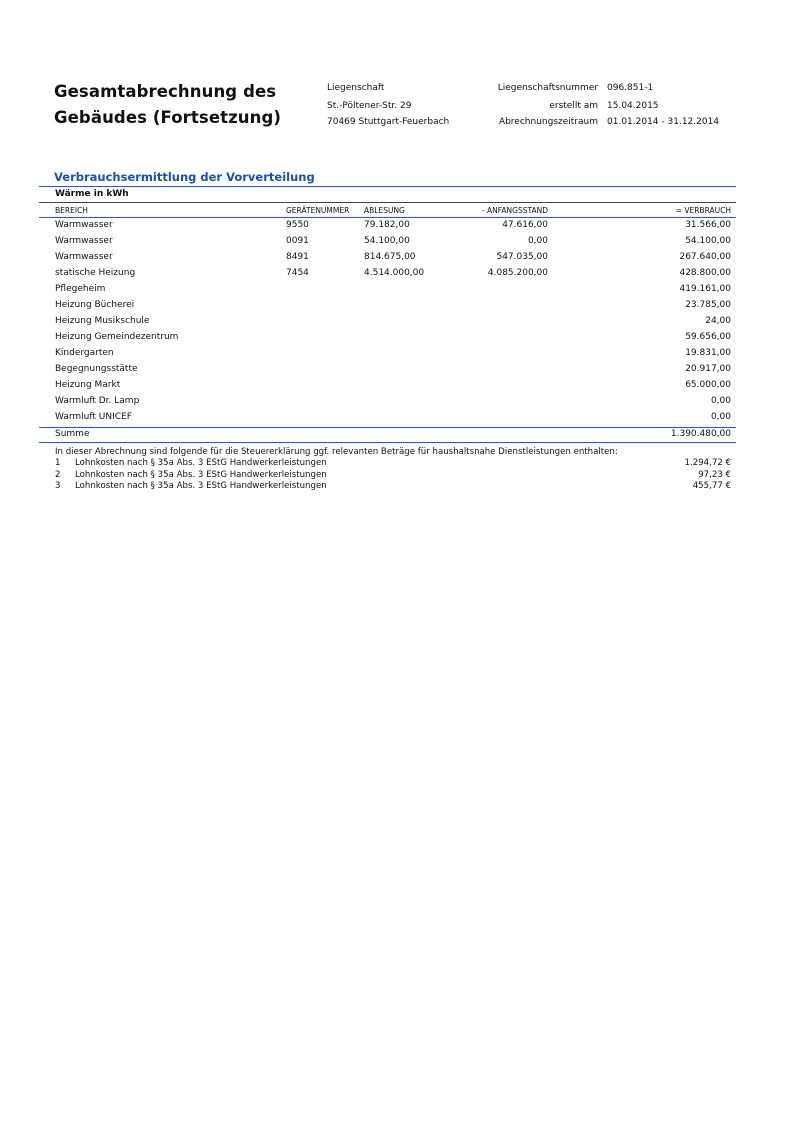 The image size is (806, 1136). What do you see at coordinates (573, 106) in the screenshot?
I see `created-label: erstellt am` at bounding box center [573, 106].